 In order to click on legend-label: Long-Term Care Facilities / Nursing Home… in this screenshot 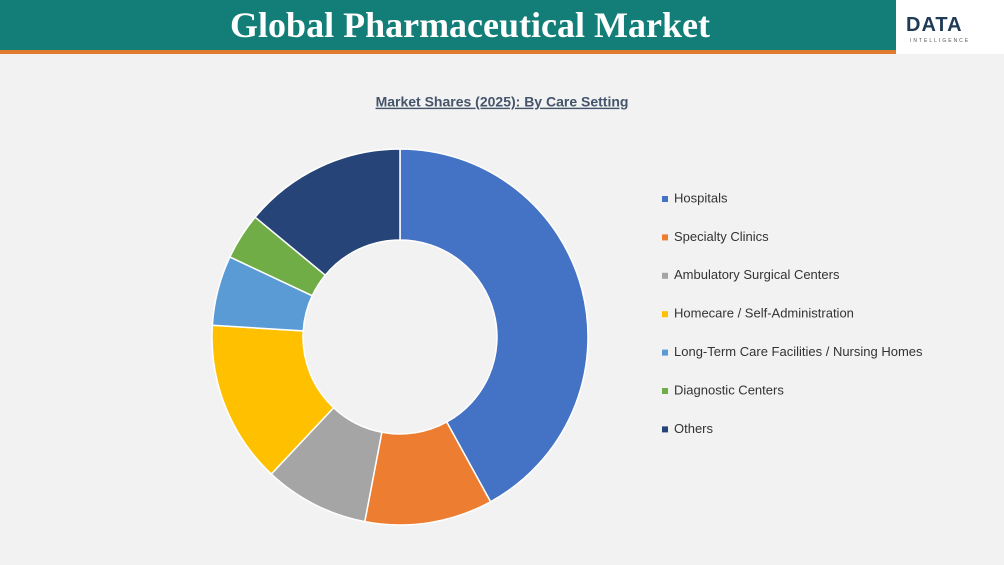, I will do `click(798, 351)`.